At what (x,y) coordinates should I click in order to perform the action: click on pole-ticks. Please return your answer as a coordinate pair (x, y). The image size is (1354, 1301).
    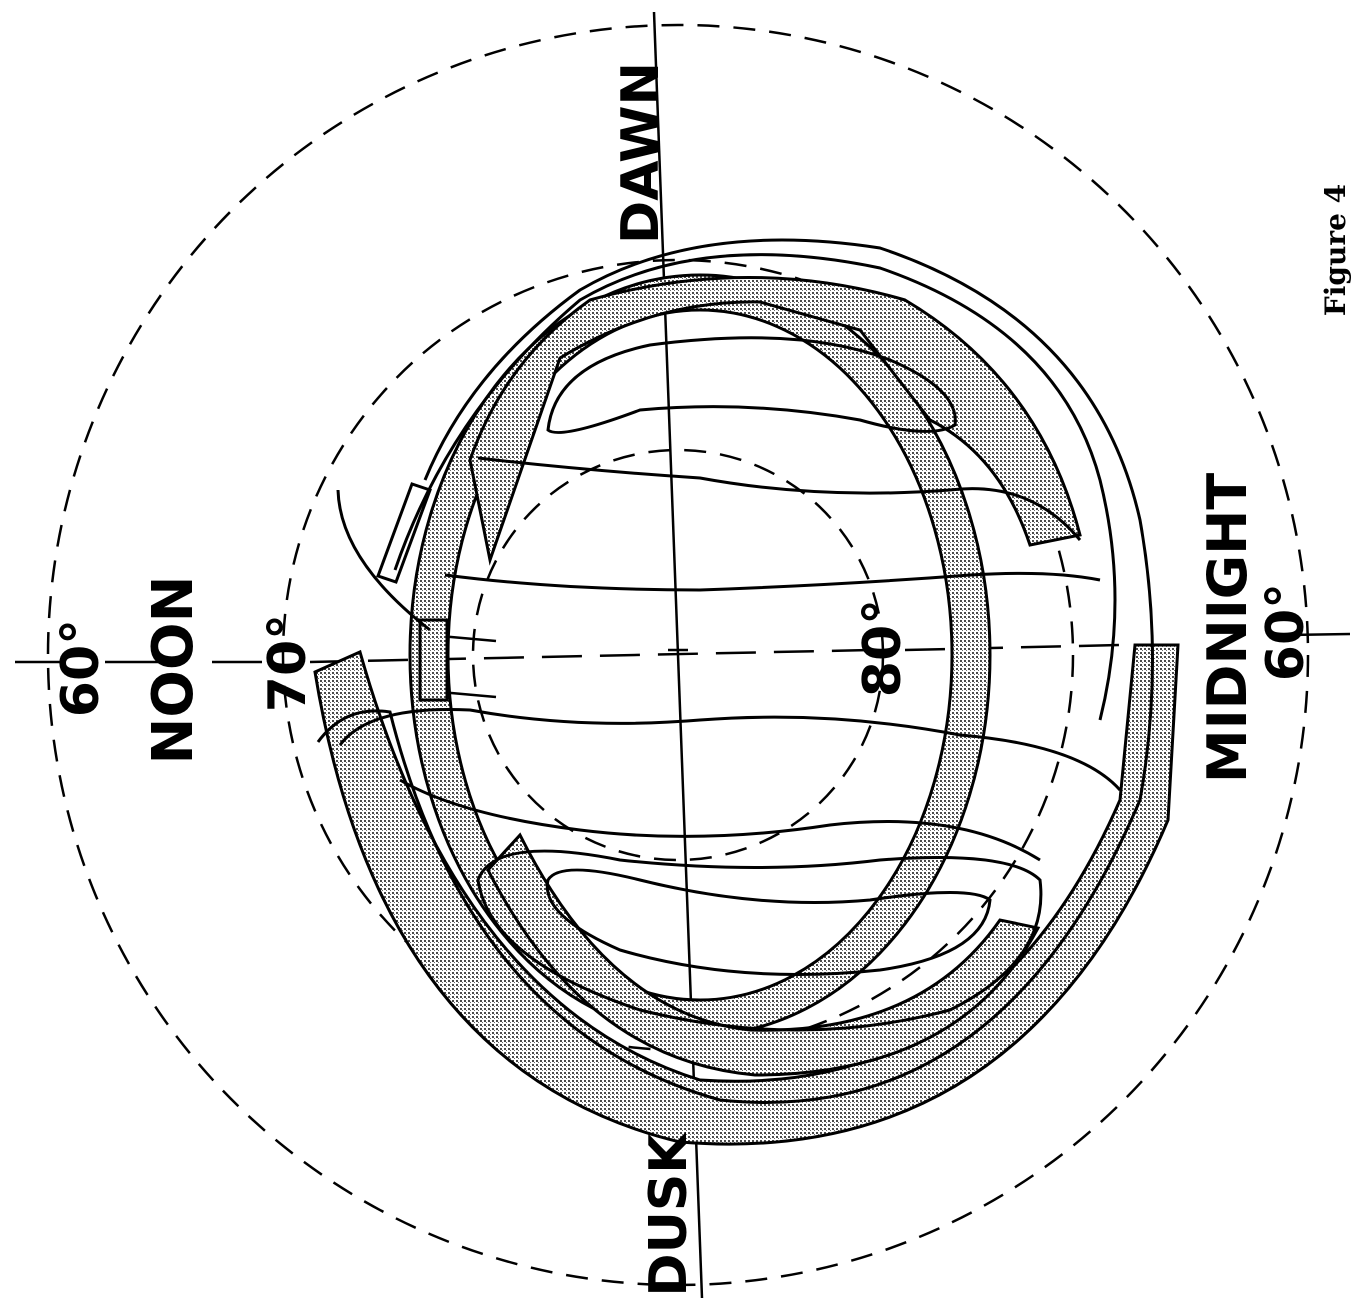
    Looking at the image, I should click on (563, 666).